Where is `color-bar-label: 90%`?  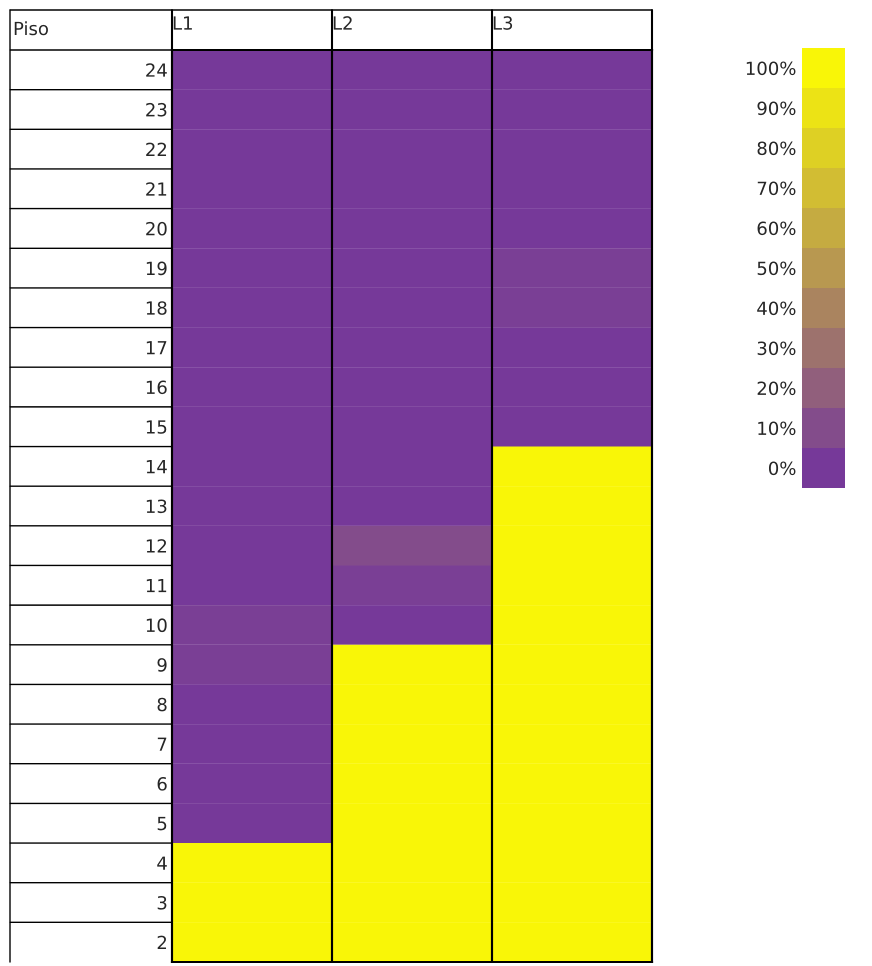
color-bar-label: 90% is located at coordinates (776, 108).